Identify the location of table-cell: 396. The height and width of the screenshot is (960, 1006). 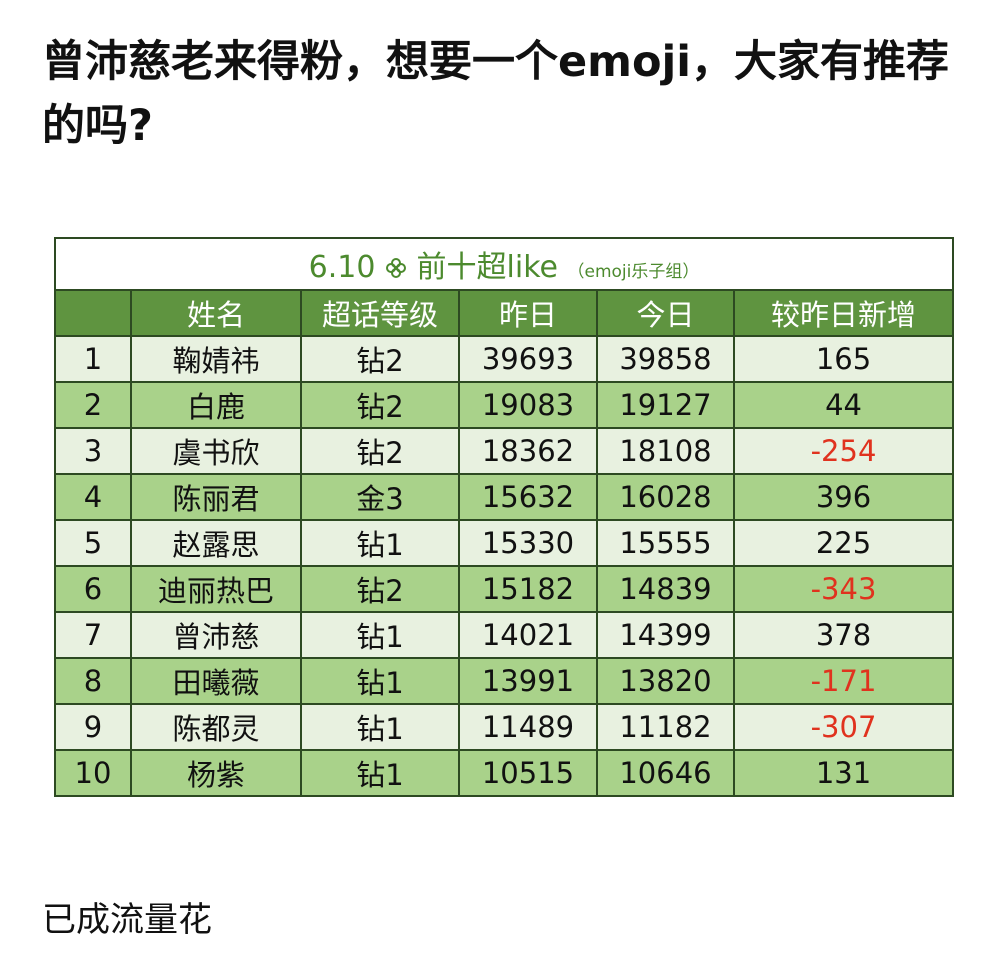
(843, 497).